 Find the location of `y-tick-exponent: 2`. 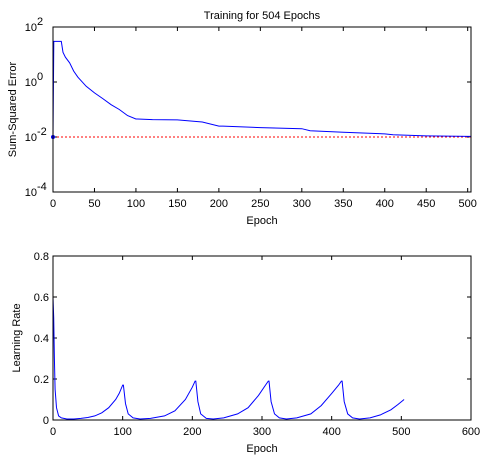

y-tick-exponent: 2 is located at coordinates (40, 22).